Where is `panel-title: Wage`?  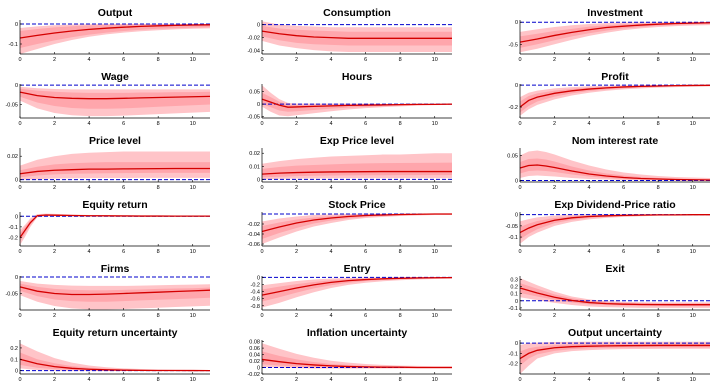
panel-title: Wage is located at coordinates (115, 77).